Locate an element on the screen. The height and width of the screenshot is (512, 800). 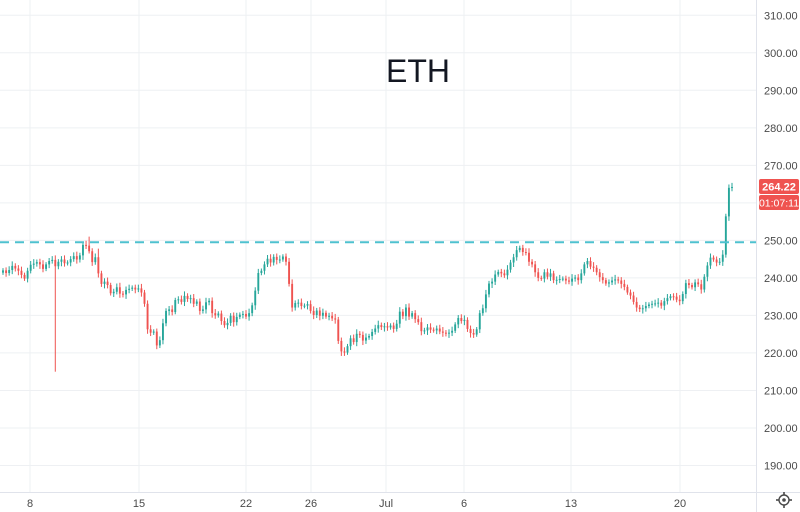
last-price-tag-bg is located at coordinates (779, 187).